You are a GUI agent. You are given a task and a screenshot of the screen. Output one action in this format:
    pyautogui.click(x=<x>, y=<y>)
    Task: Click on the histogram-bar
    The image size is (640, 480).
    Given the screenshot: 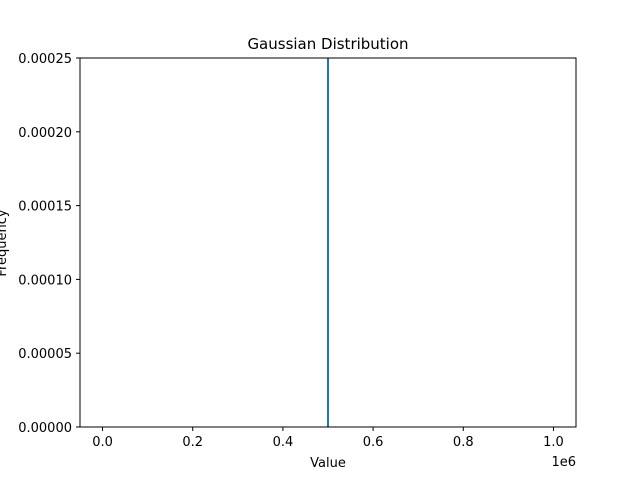 What is the action you would take?
    pyautogui.click(x=328, y=242)
    